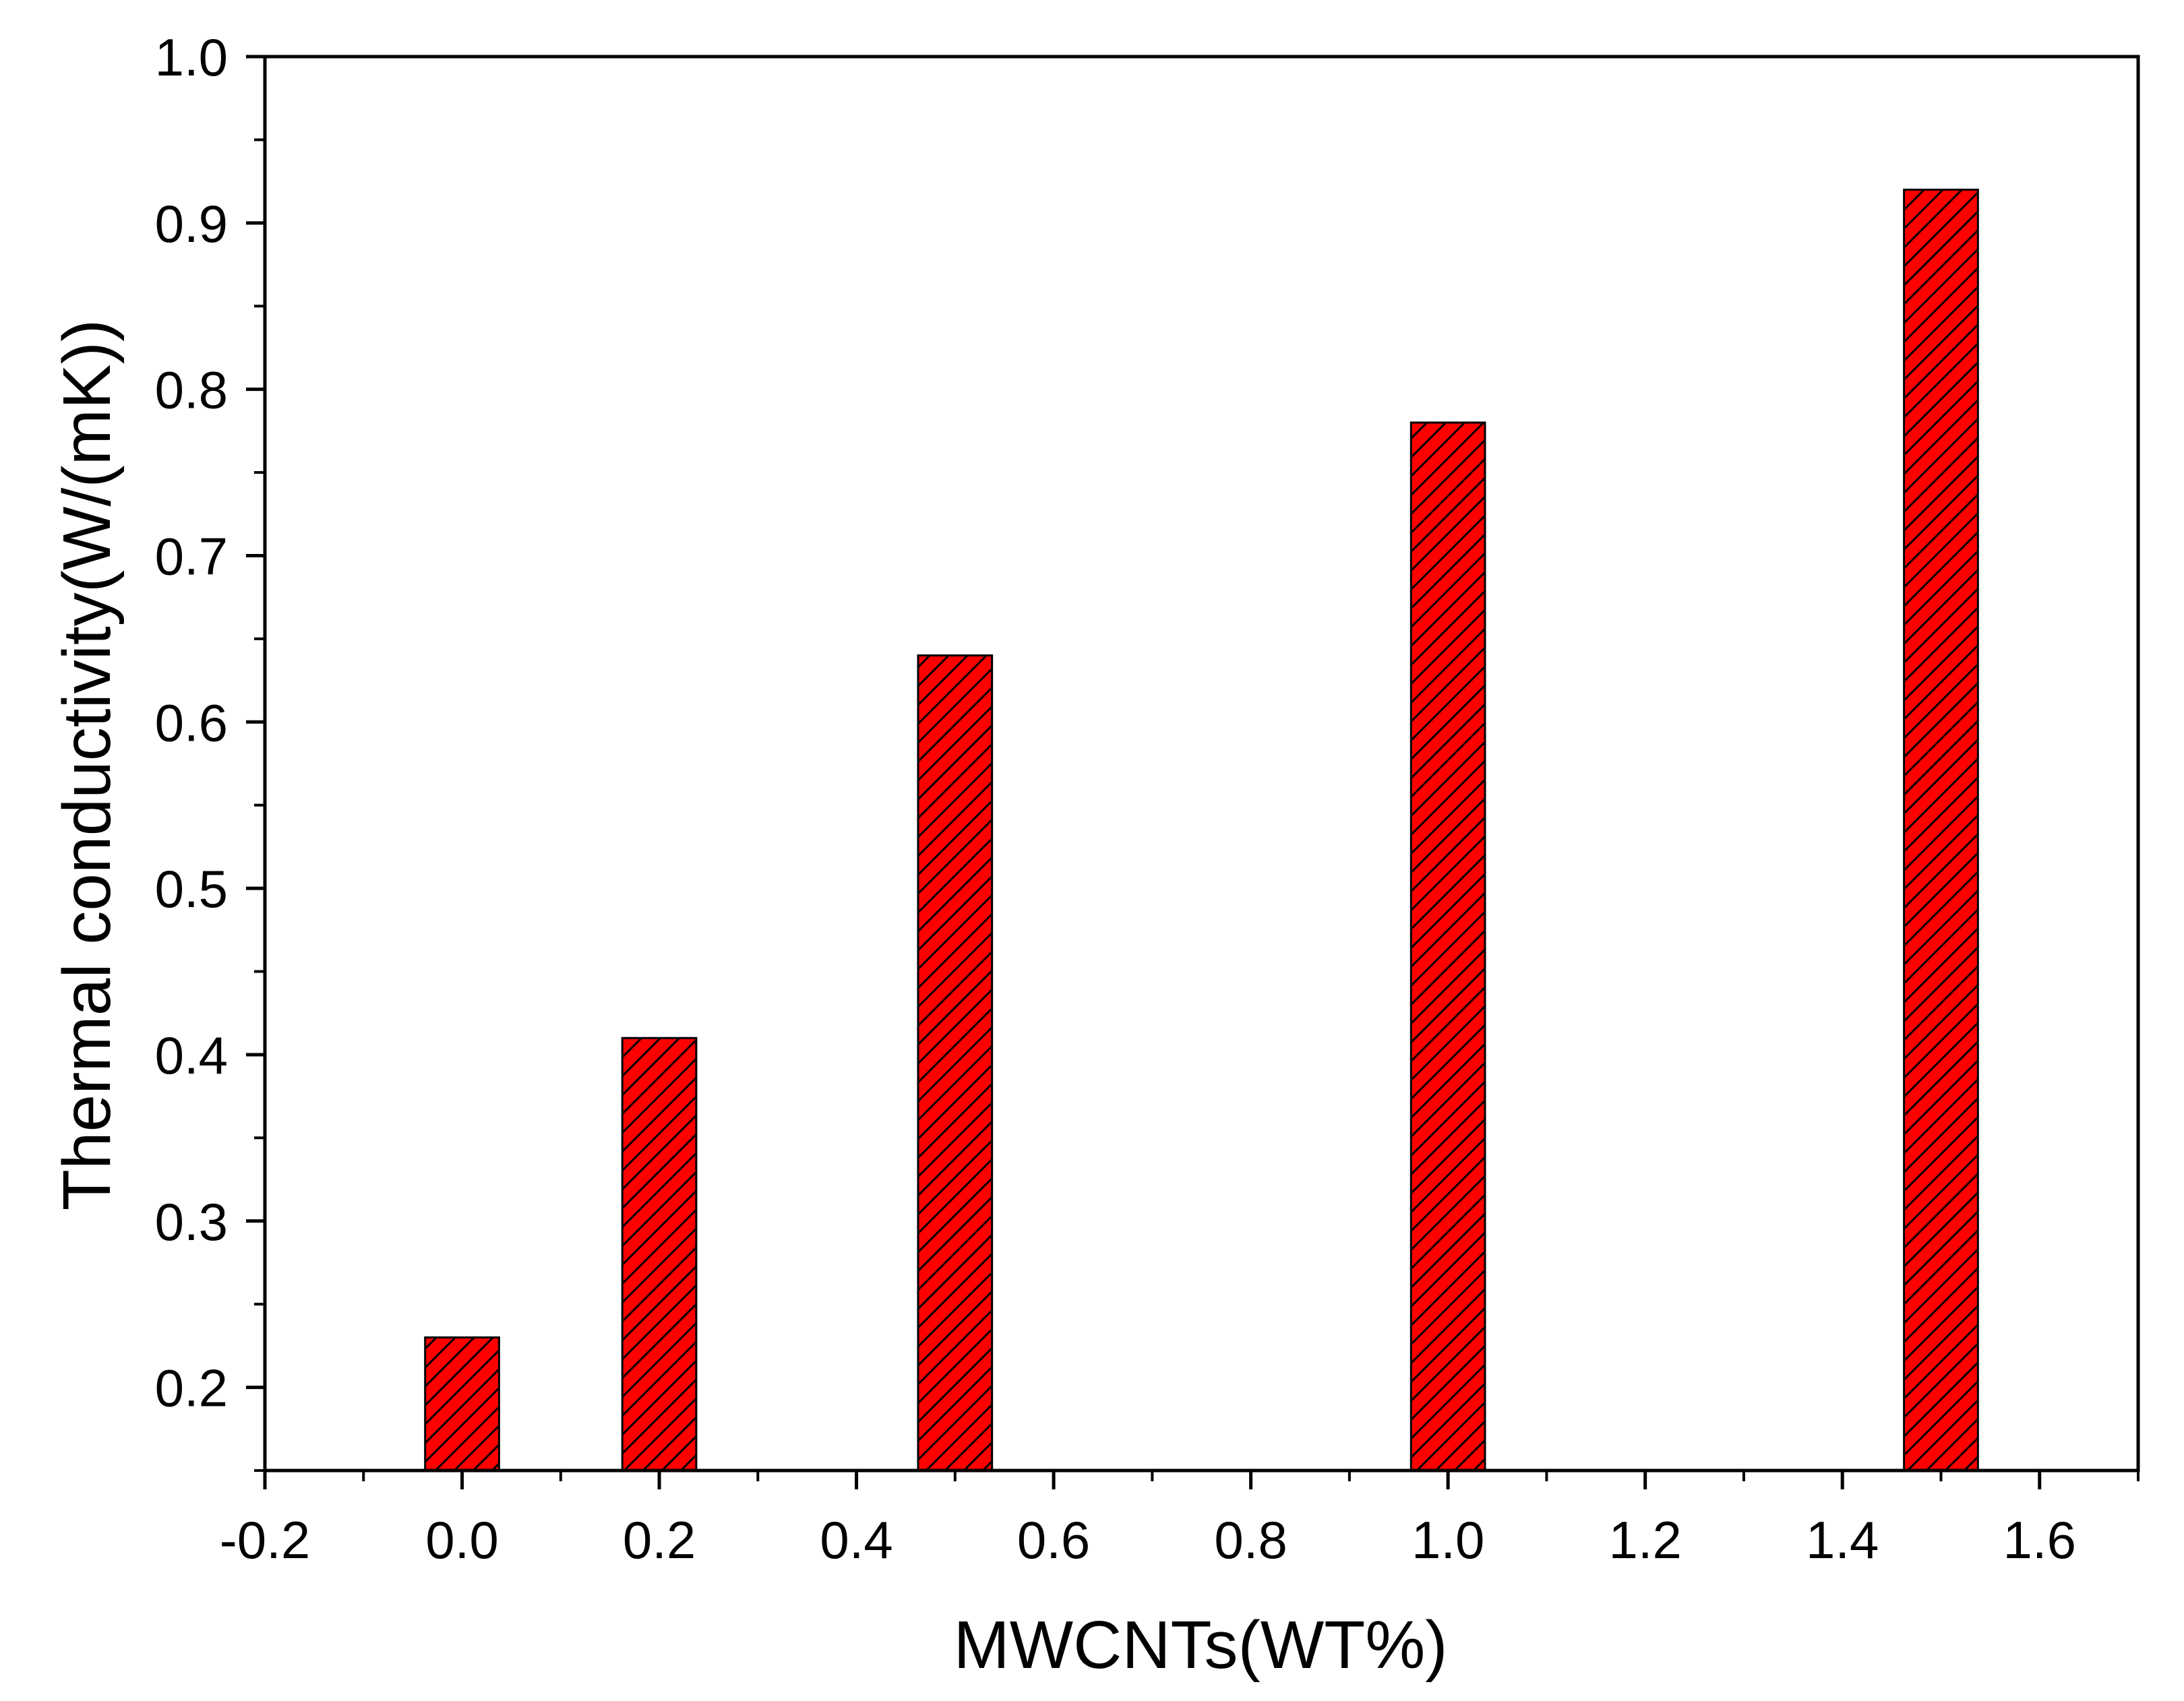  Describe the element at coordinates (191, 58) in the screenshot. I see `y-tick-label: 1.0` at that location.